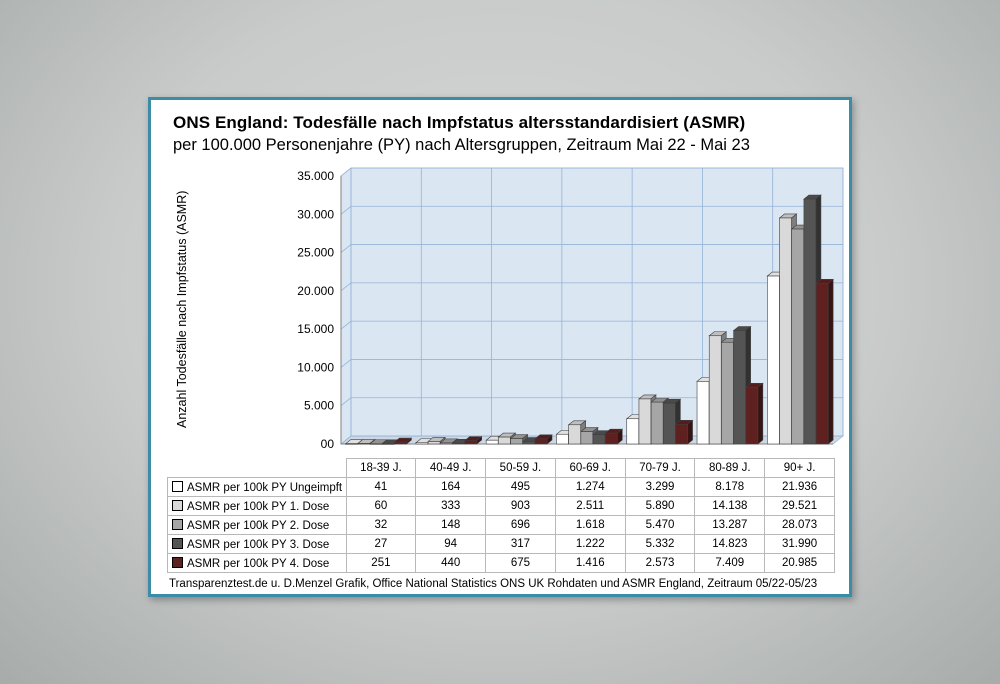 This screenshot has width=1000, height=684. Describe the element at coordinates (785, 331) in the screenshot. I see `bar-series2-90+ J.` at that location.